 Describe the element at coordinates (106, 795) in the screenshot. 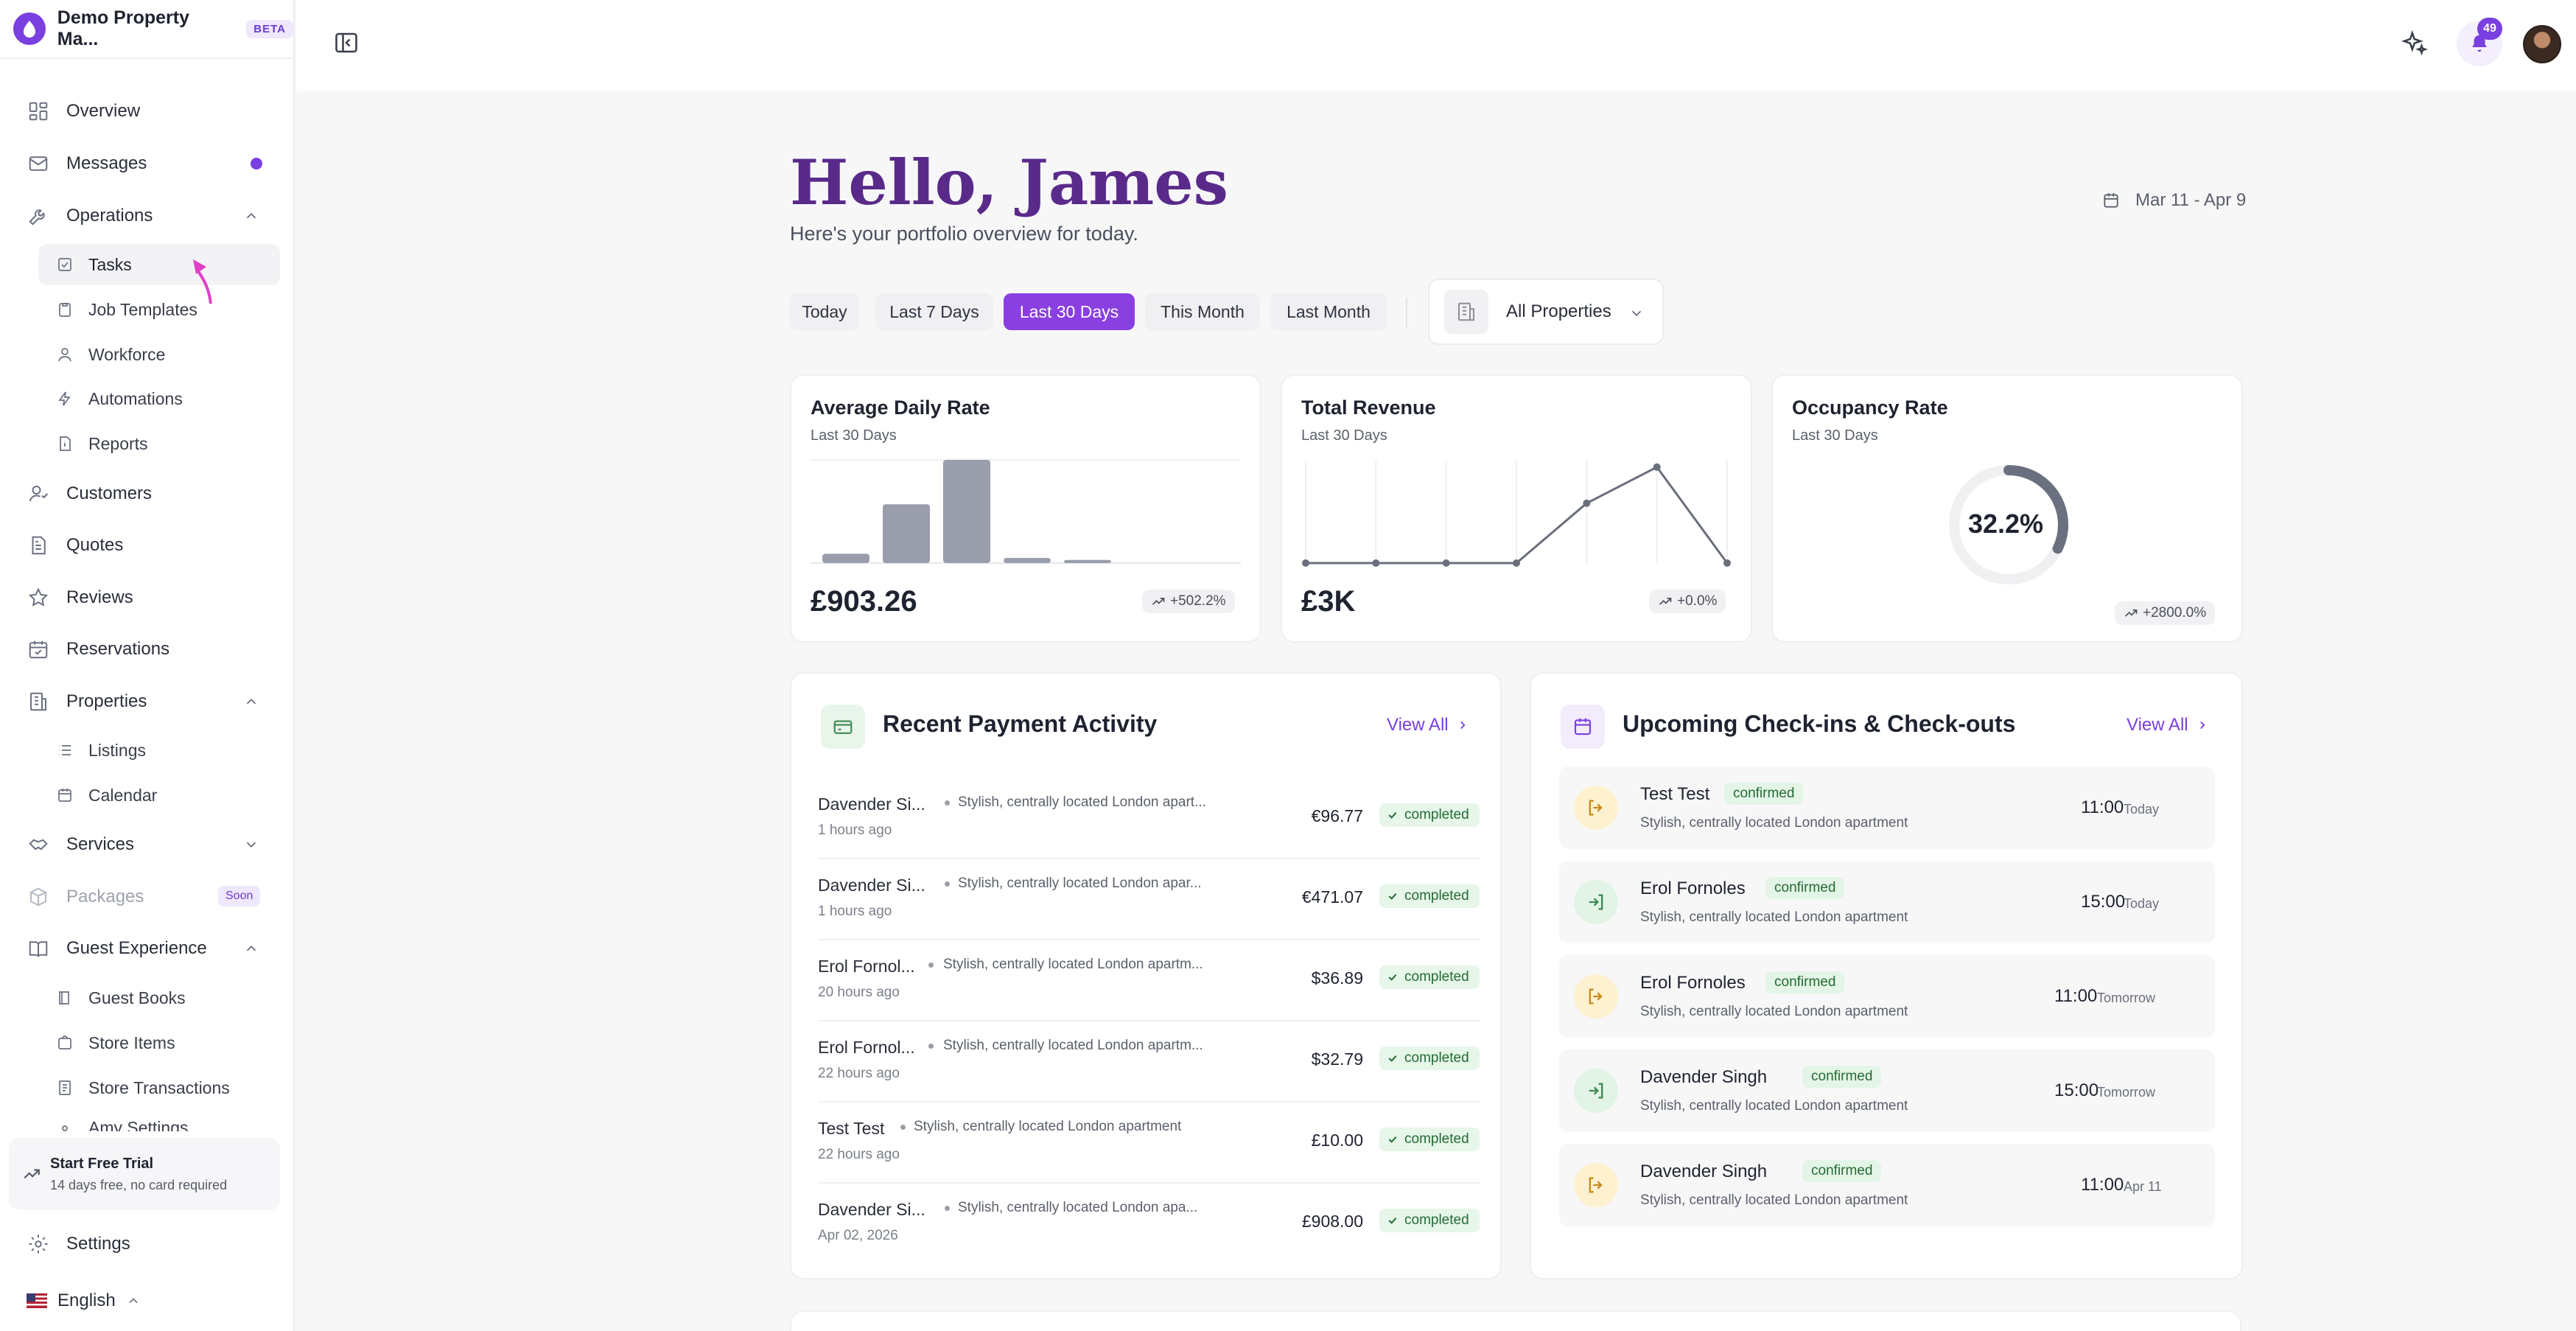

I see `nav-calendar: Calendar` at that location.